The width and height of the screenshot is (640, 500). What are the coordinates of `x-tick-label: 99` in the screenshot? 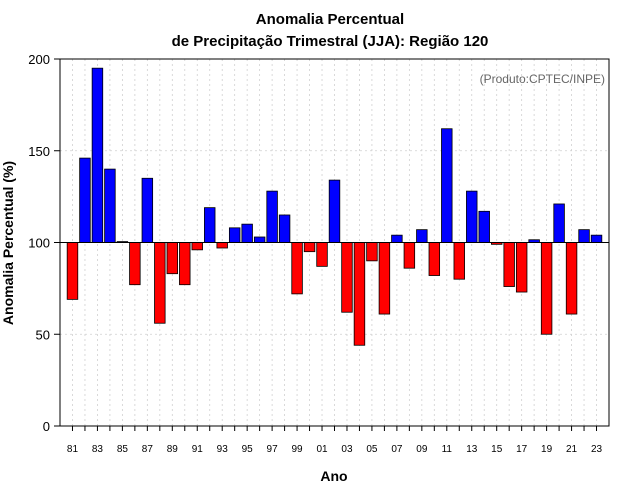 It's located at (298, 449).